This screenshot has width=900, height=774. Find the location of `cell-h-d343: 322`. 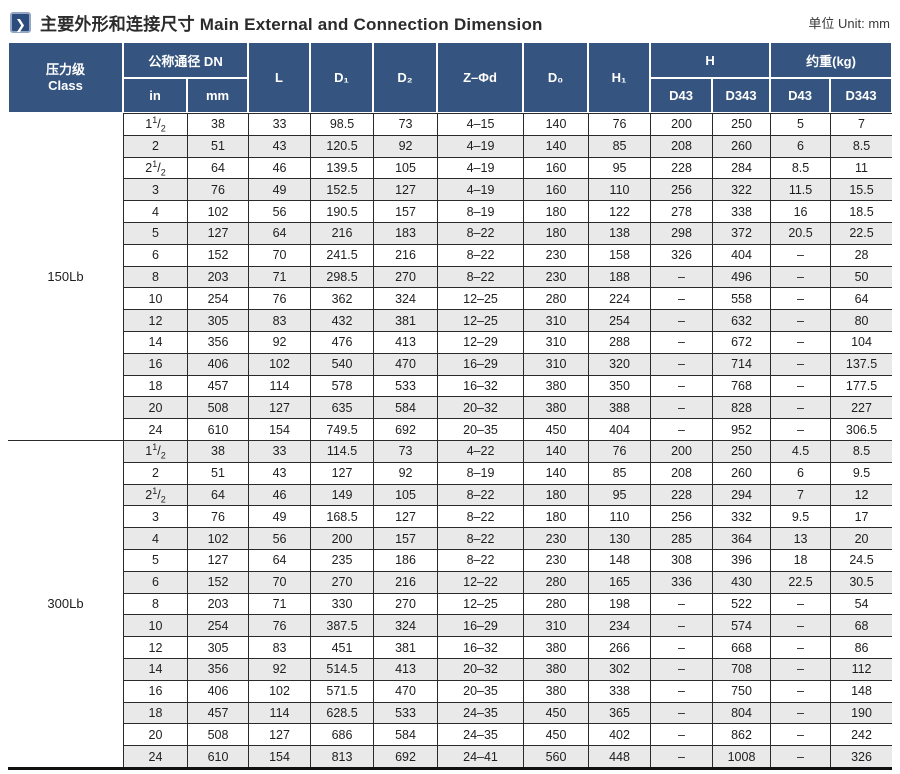

cell-h-d343: 322 is located at coordinates (741, 189).